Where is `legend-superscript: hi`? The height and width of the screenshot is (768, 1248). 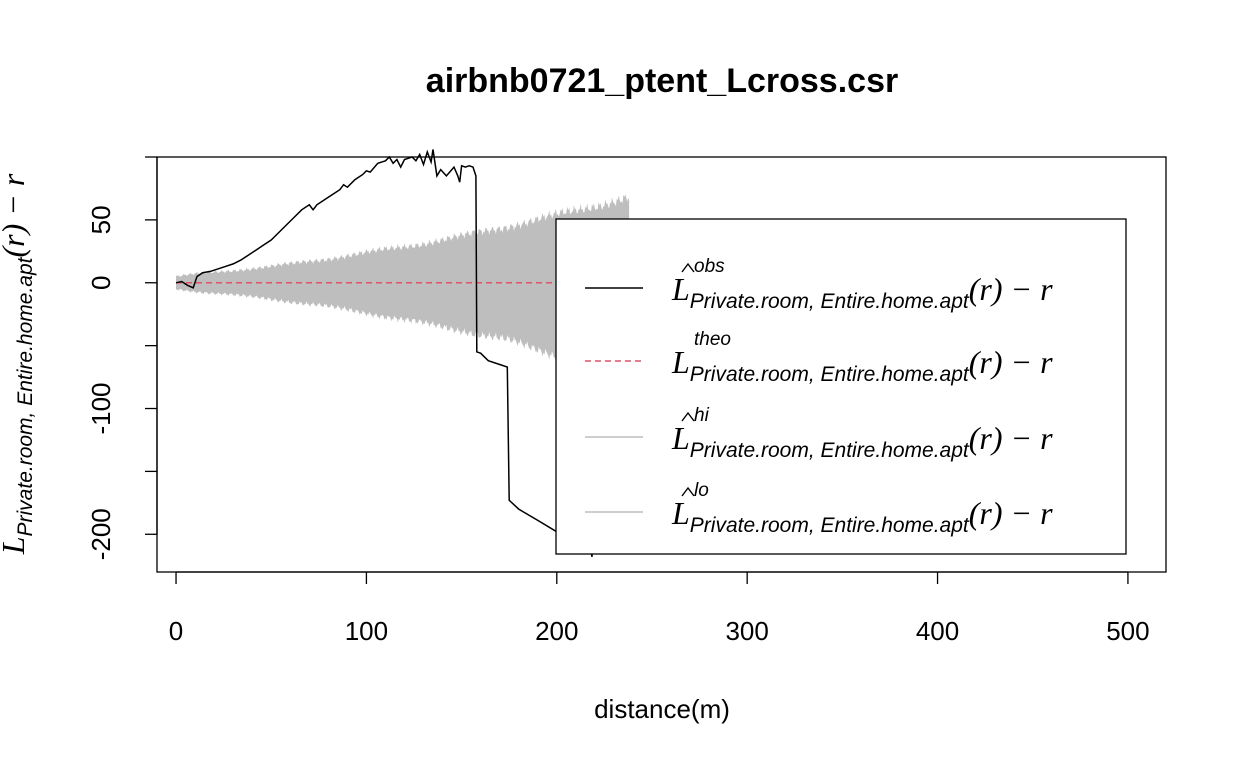 legend-superscript: hi is located at coordinates (702, 415).